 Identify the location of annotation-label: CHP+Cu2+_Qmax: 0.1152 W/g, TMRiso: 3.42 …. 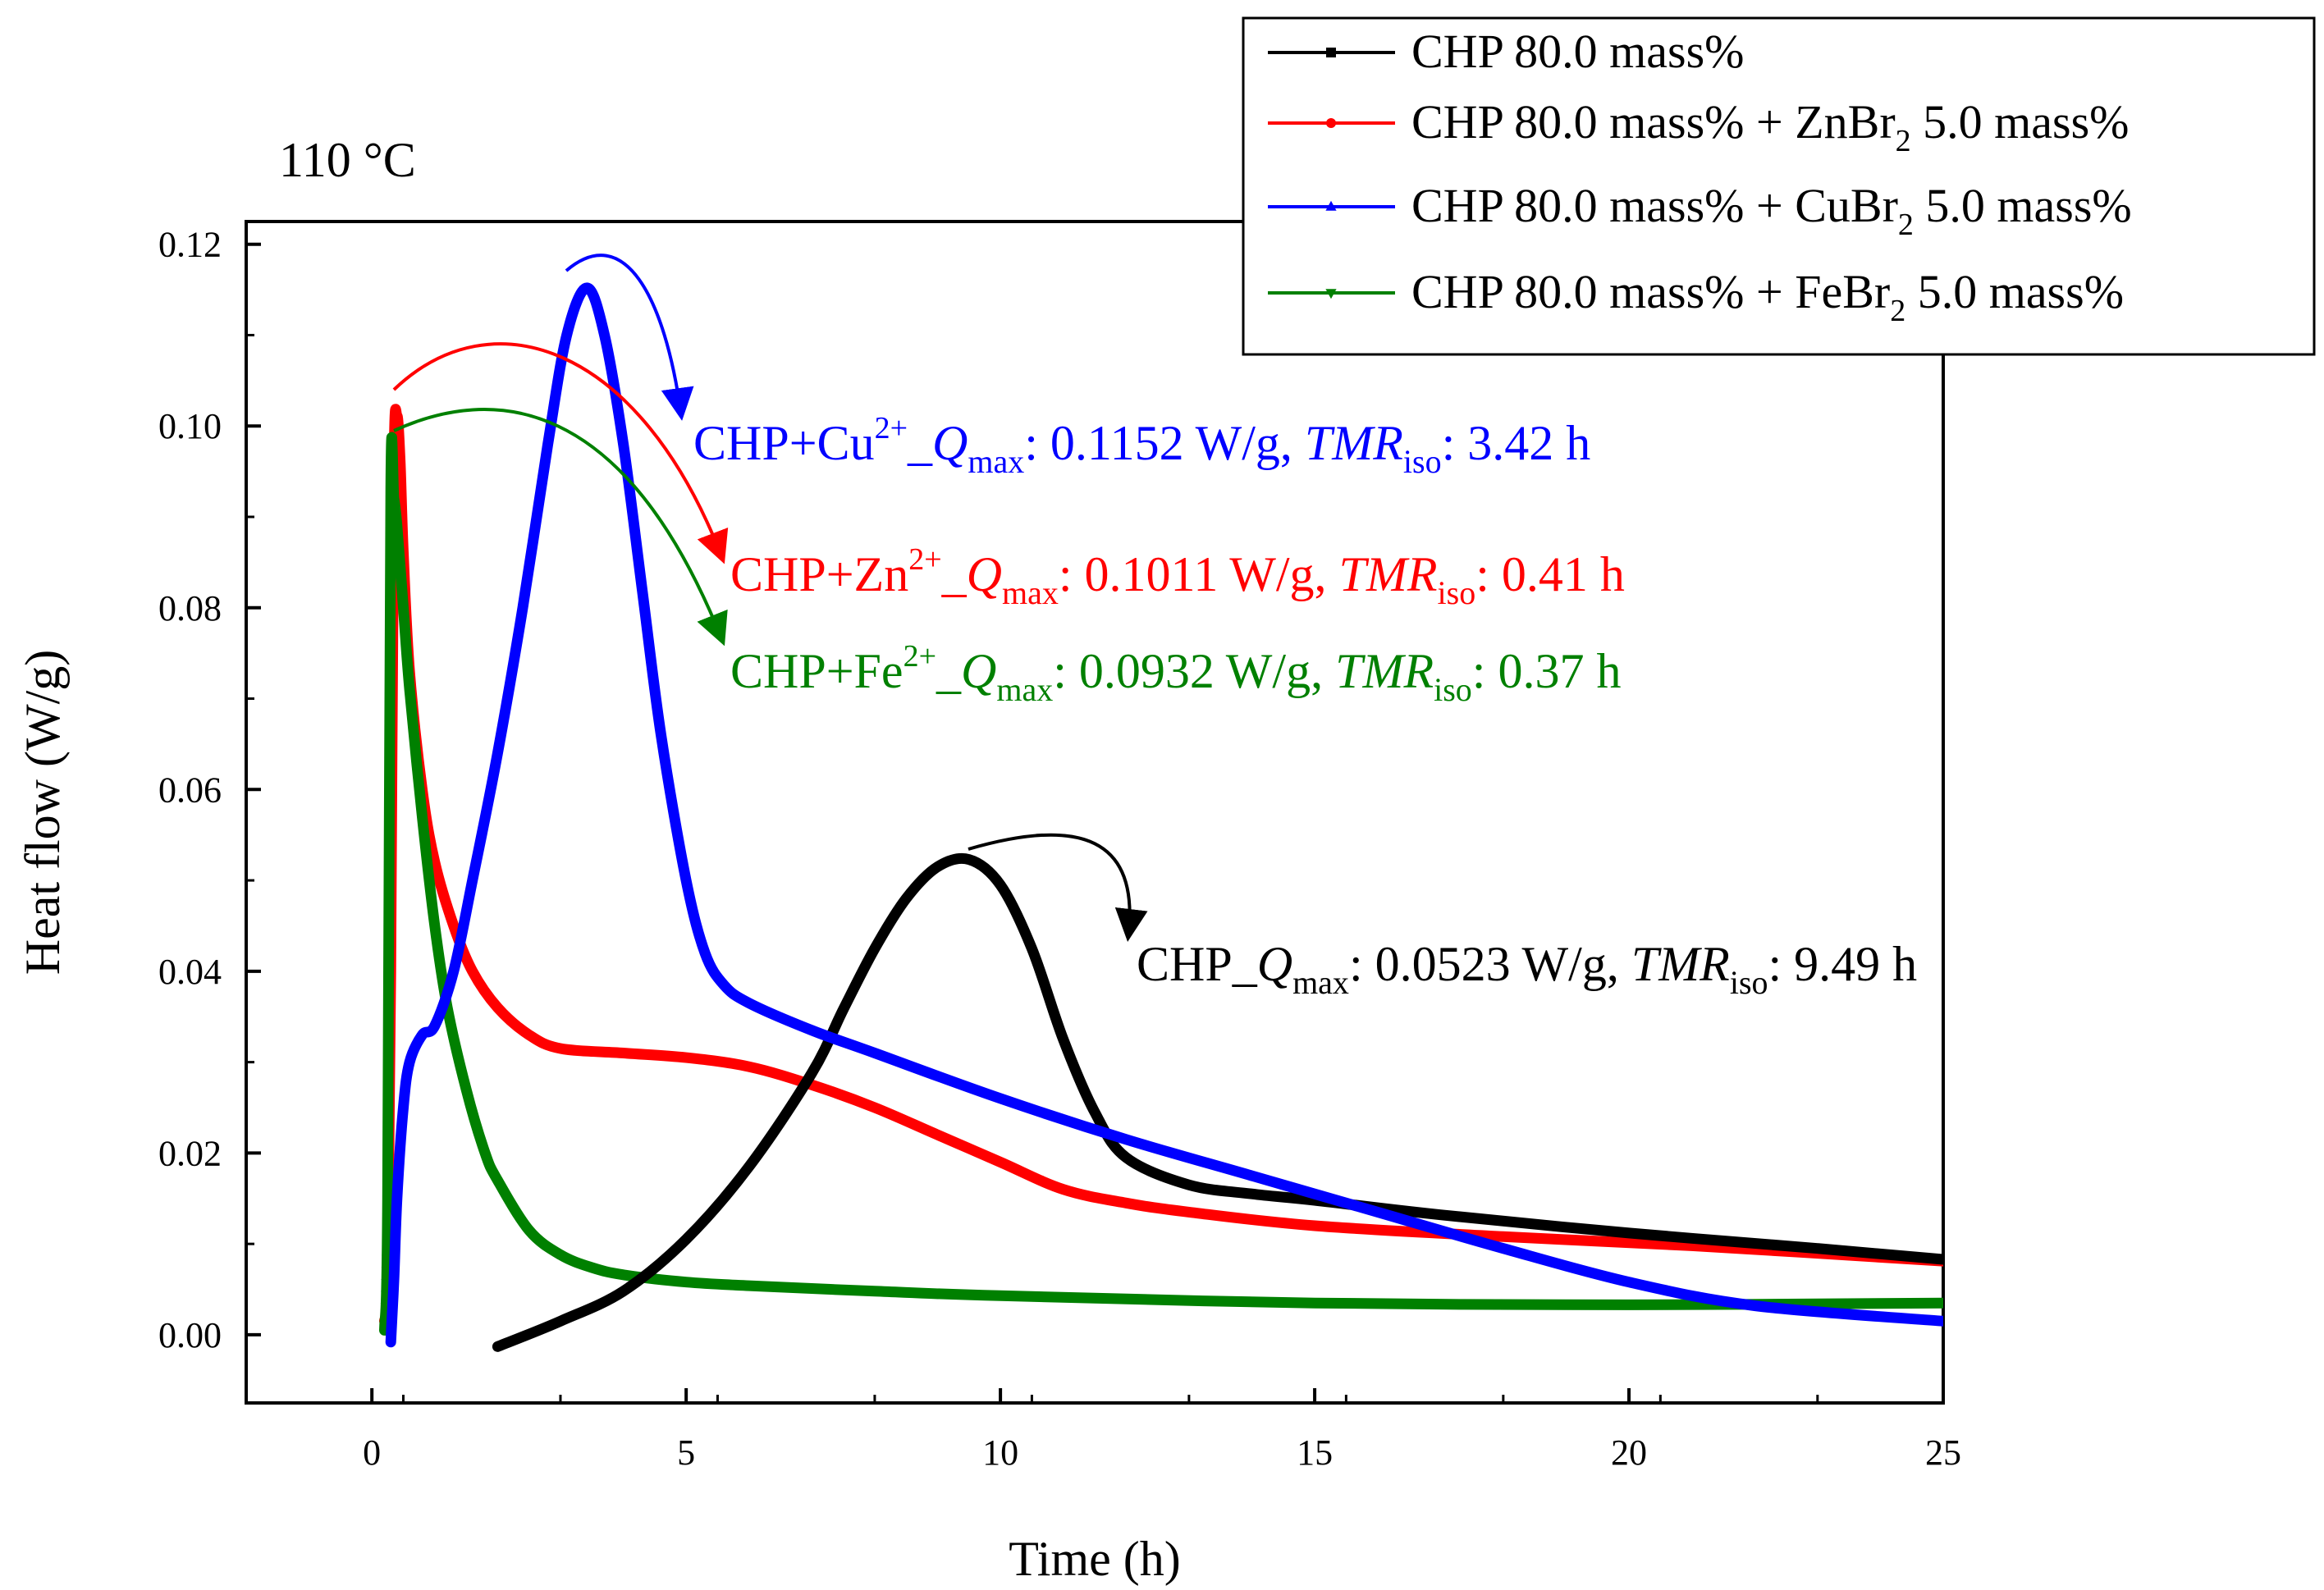
(1141, 445).